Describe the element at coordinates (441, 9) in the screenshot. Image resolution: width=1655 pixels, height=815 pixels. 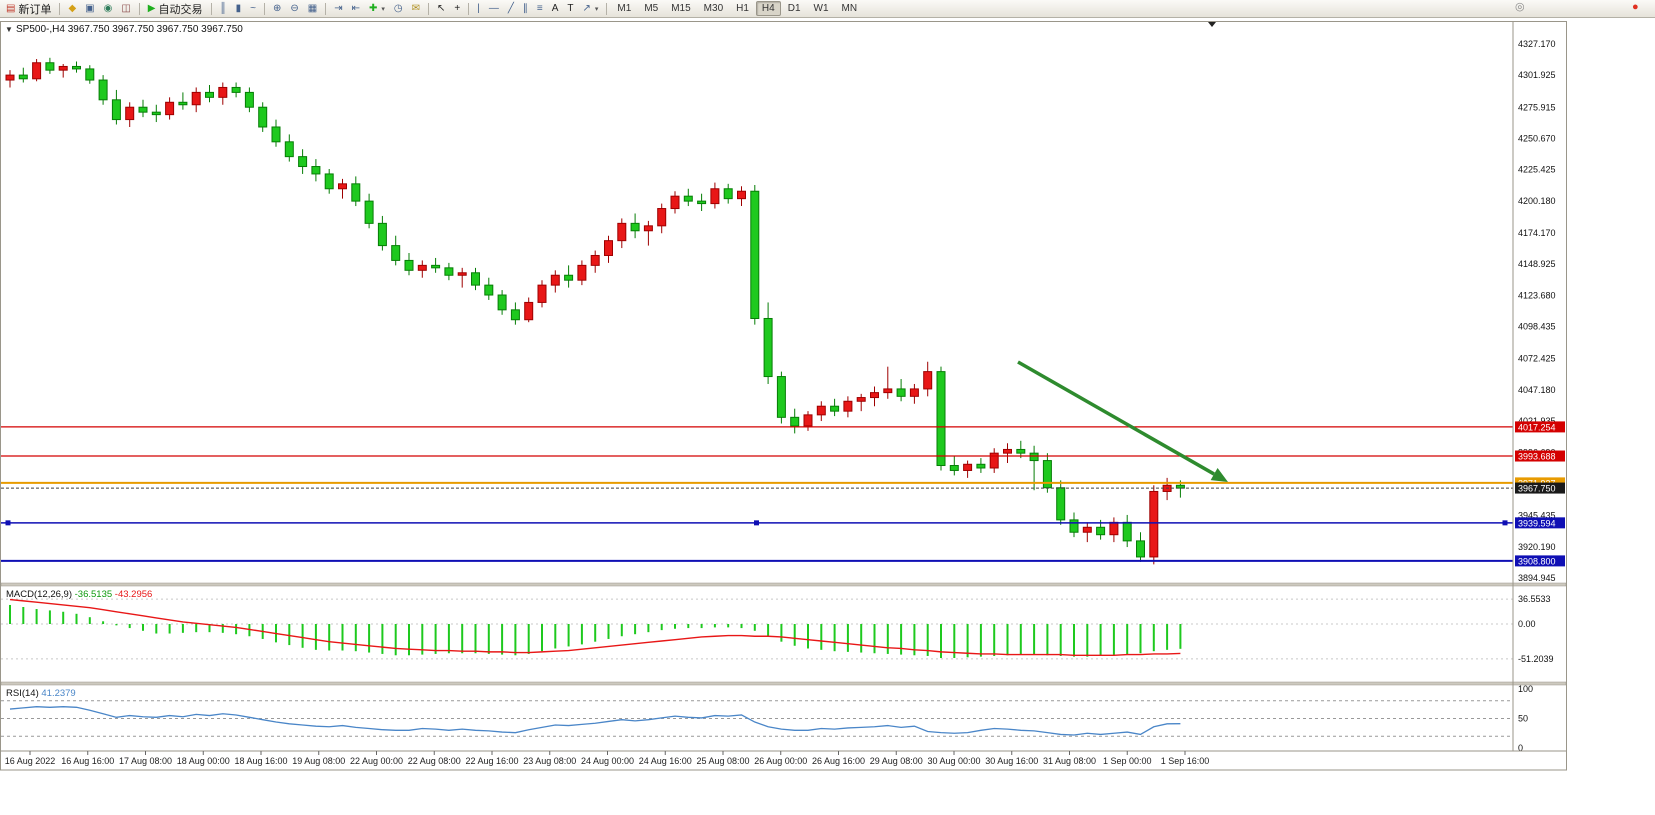
I see `cursor-icon: ↖` at that location.